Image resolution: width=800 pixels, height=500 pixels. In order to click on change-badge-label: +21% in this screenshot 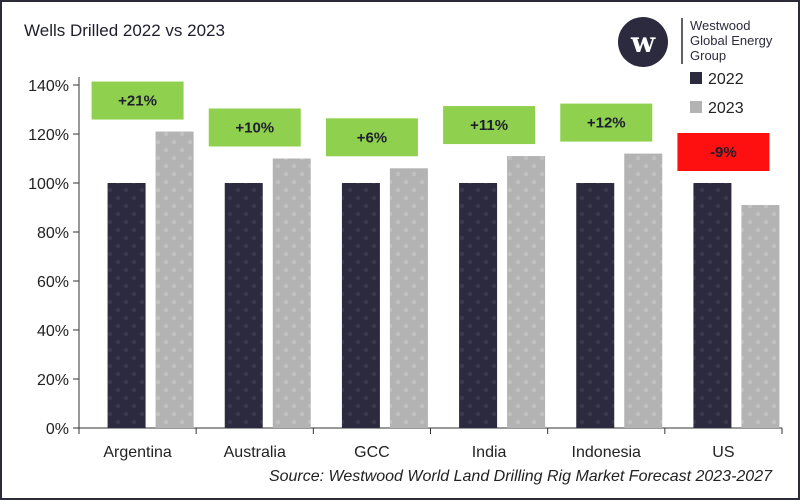, I will do `click(137, 101)`.